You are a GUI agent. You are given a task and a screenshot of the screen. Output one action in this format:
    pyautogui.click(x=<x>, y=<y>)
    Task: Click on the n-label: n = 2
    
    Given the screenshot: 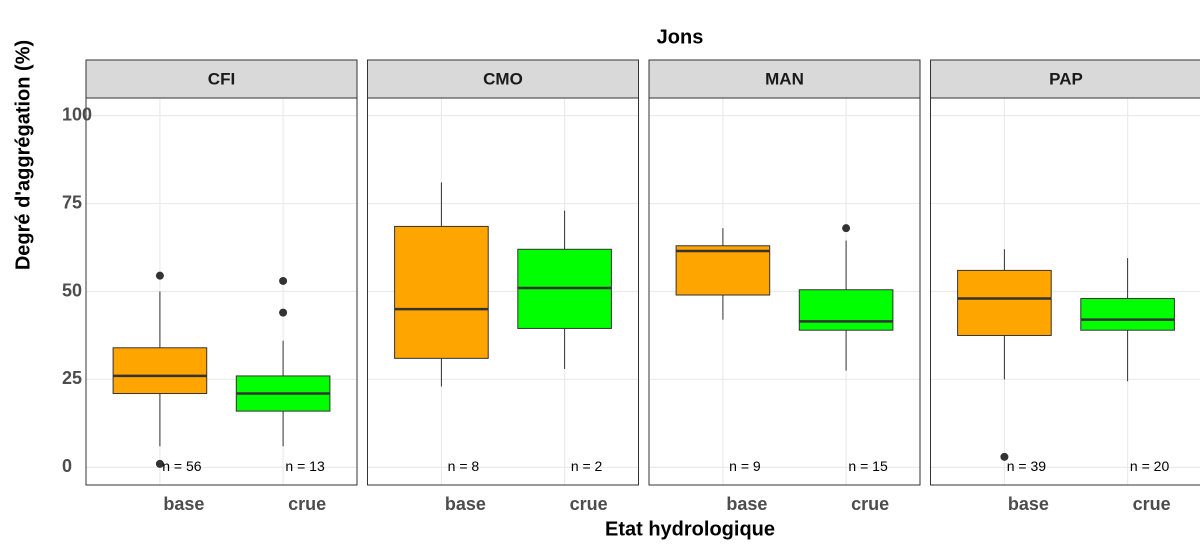 What is the action you would take?
    pyautogui.click(x=587, y=466)
    